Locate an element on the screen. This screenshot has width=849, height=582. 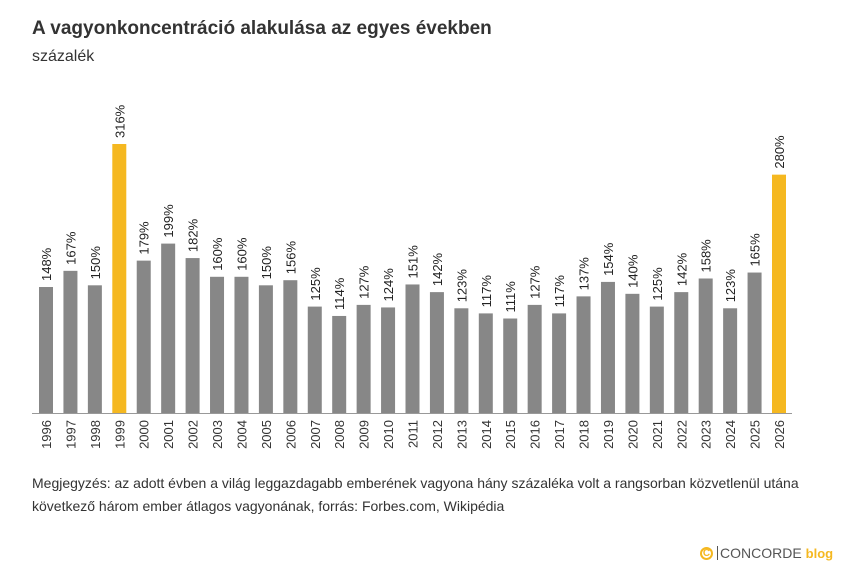
bar-2017 is located at coordinates (559, 363).